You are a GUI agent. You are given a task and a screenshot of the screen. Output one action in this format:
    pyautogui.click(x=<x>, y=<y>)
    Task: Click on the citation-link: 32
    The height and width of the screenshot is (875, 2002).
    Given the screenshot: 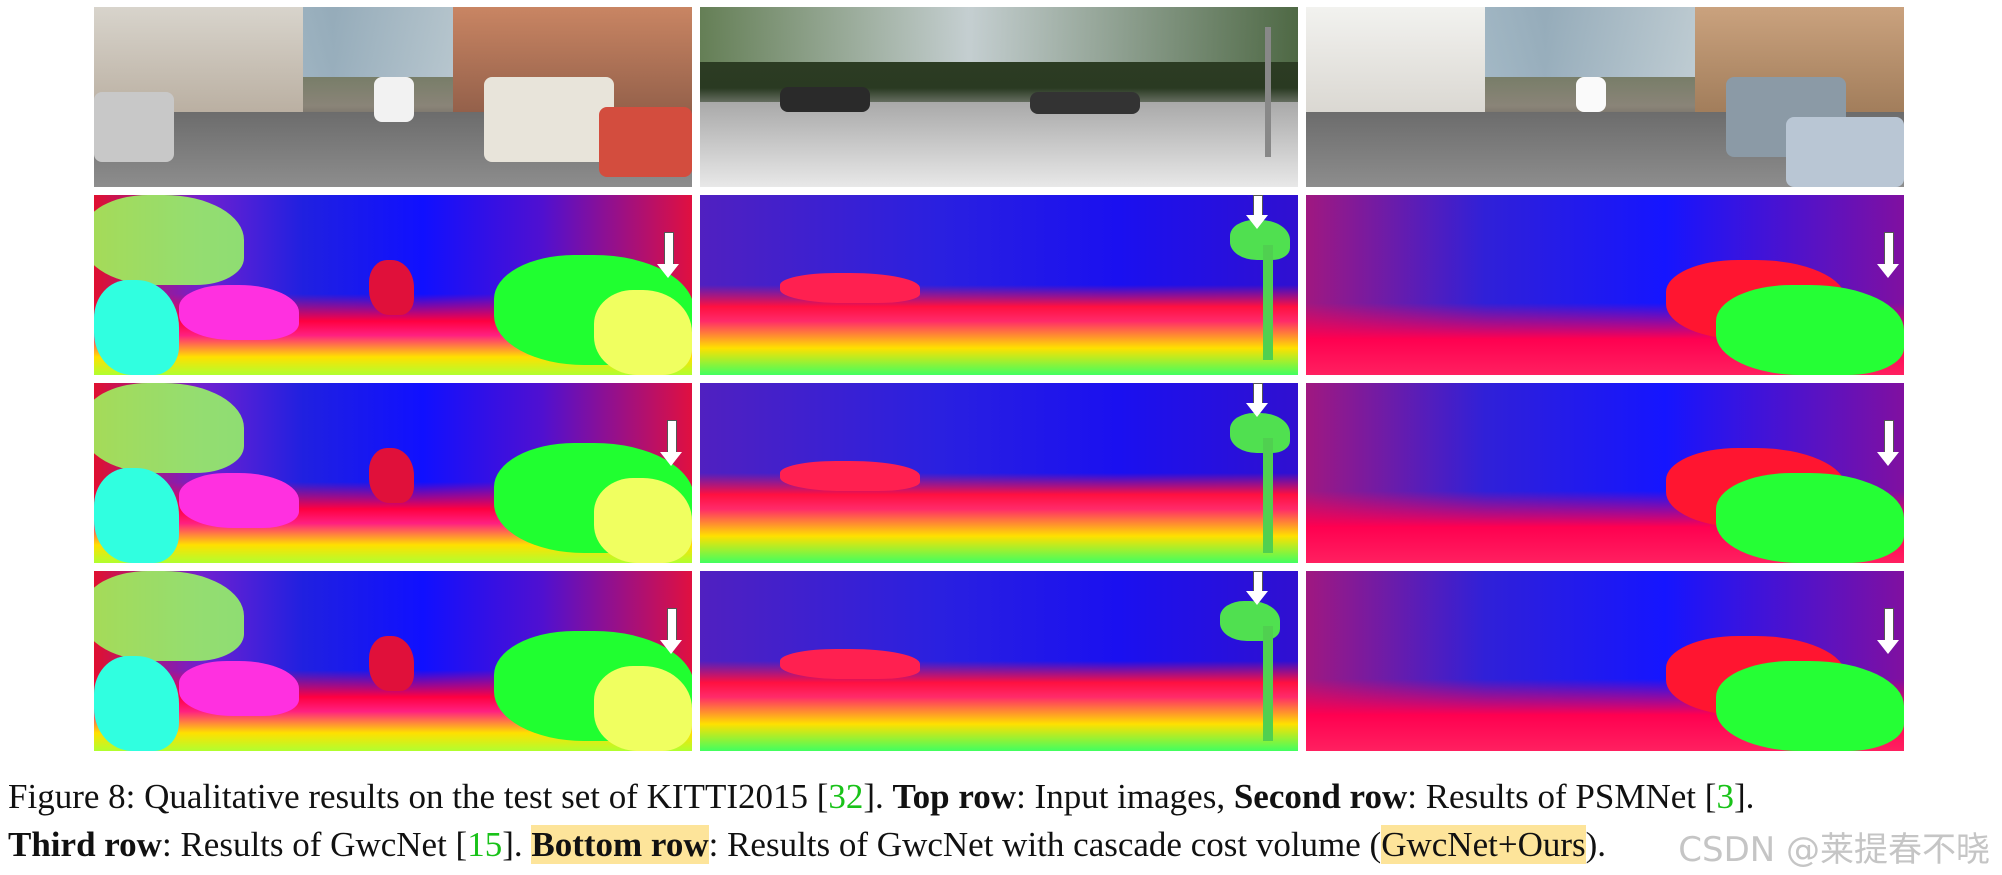 What is the action you would take?
    pyautogui.click(x=846, y=796)
    